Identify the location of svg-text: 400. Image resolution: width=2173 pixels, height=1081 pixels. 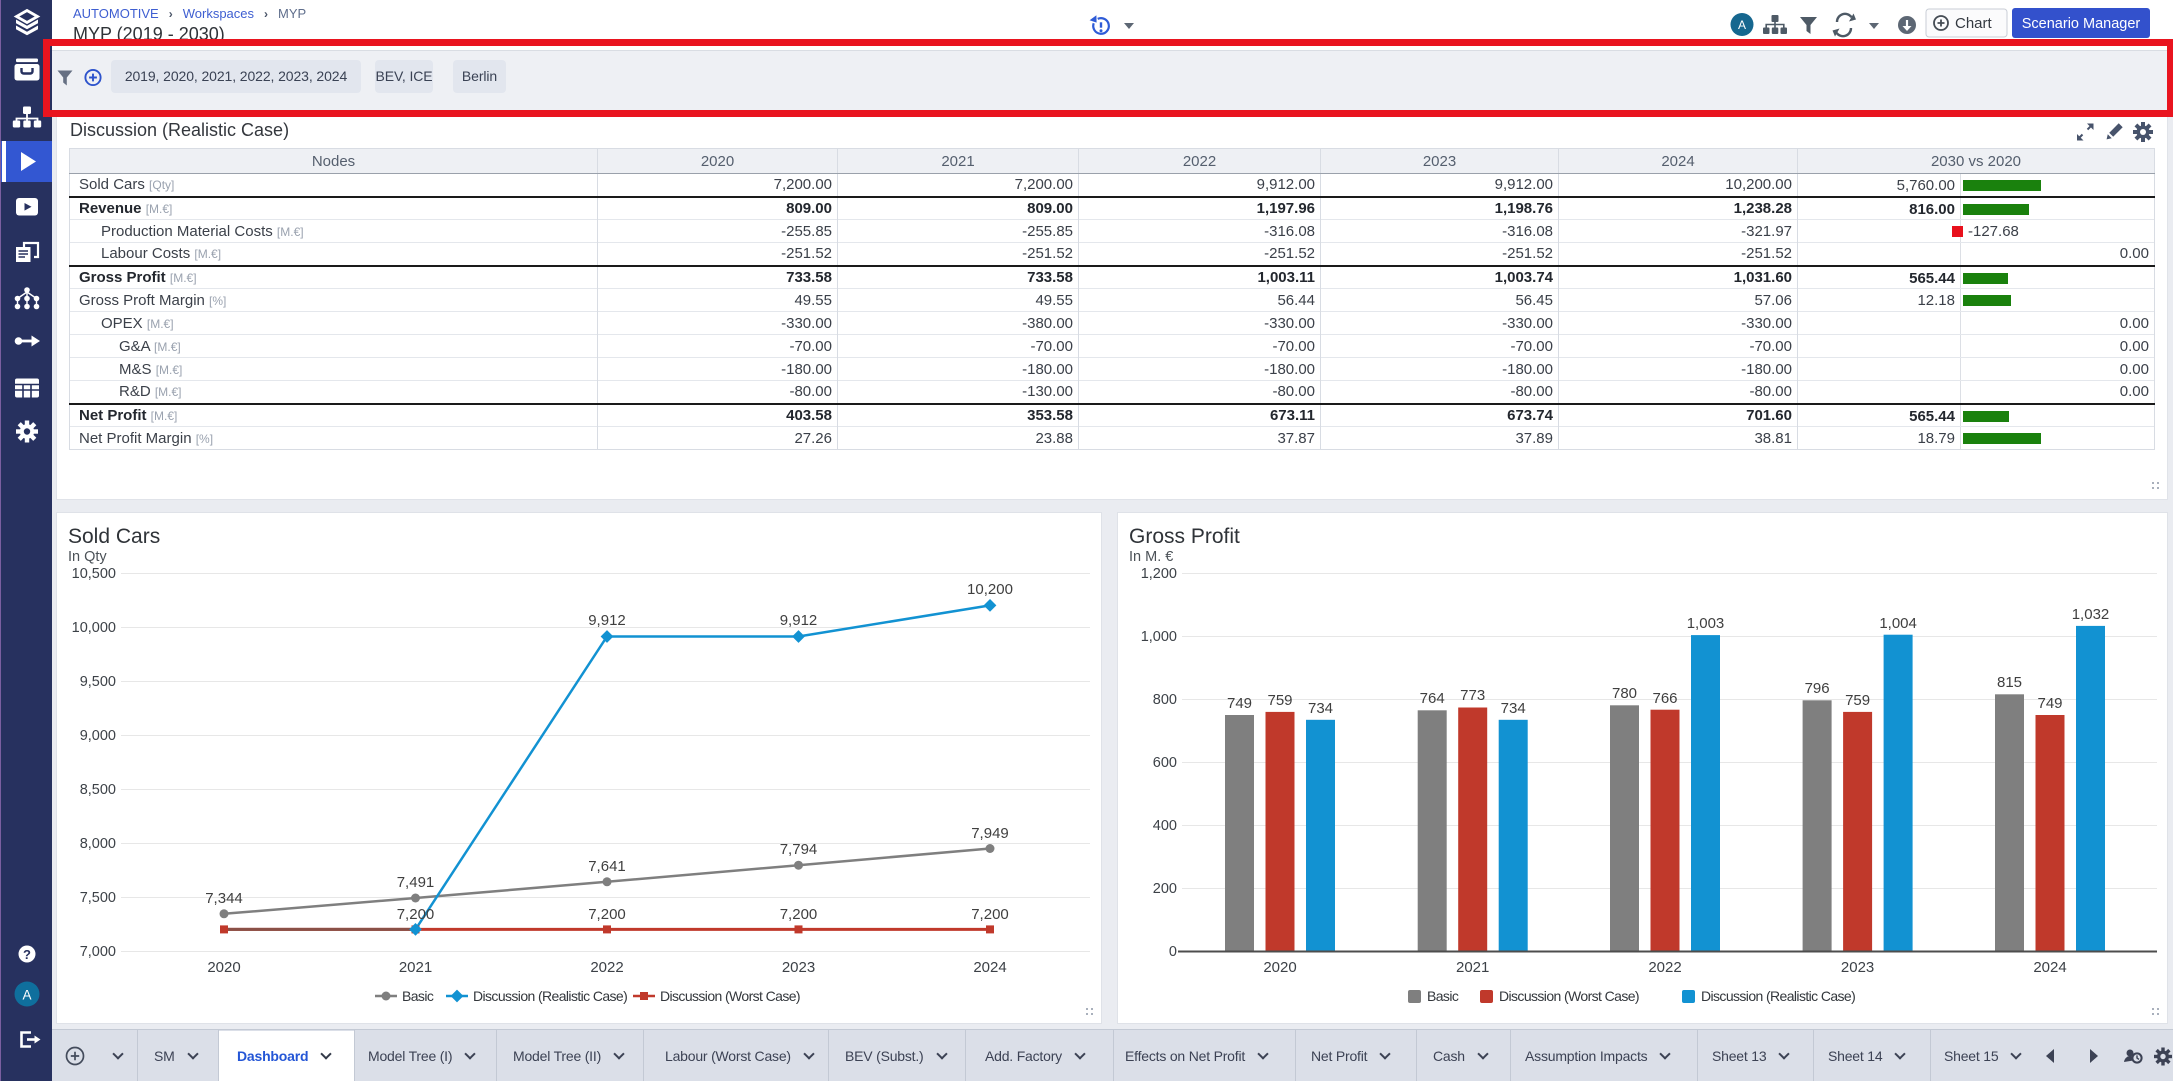
(1165, 826).